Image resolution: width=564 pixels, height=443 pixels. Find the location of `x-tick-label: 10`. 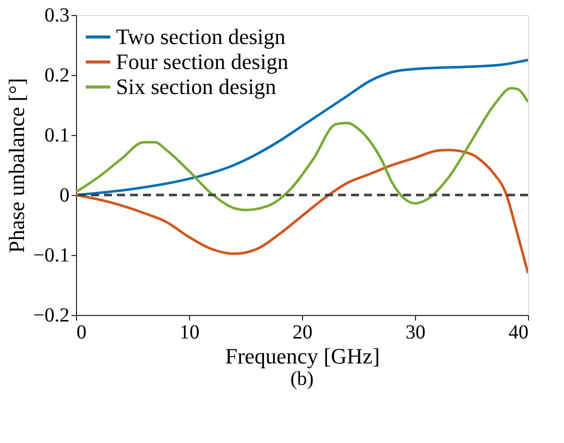

x-tick-label: 10 is located at coordinates (190, 333).